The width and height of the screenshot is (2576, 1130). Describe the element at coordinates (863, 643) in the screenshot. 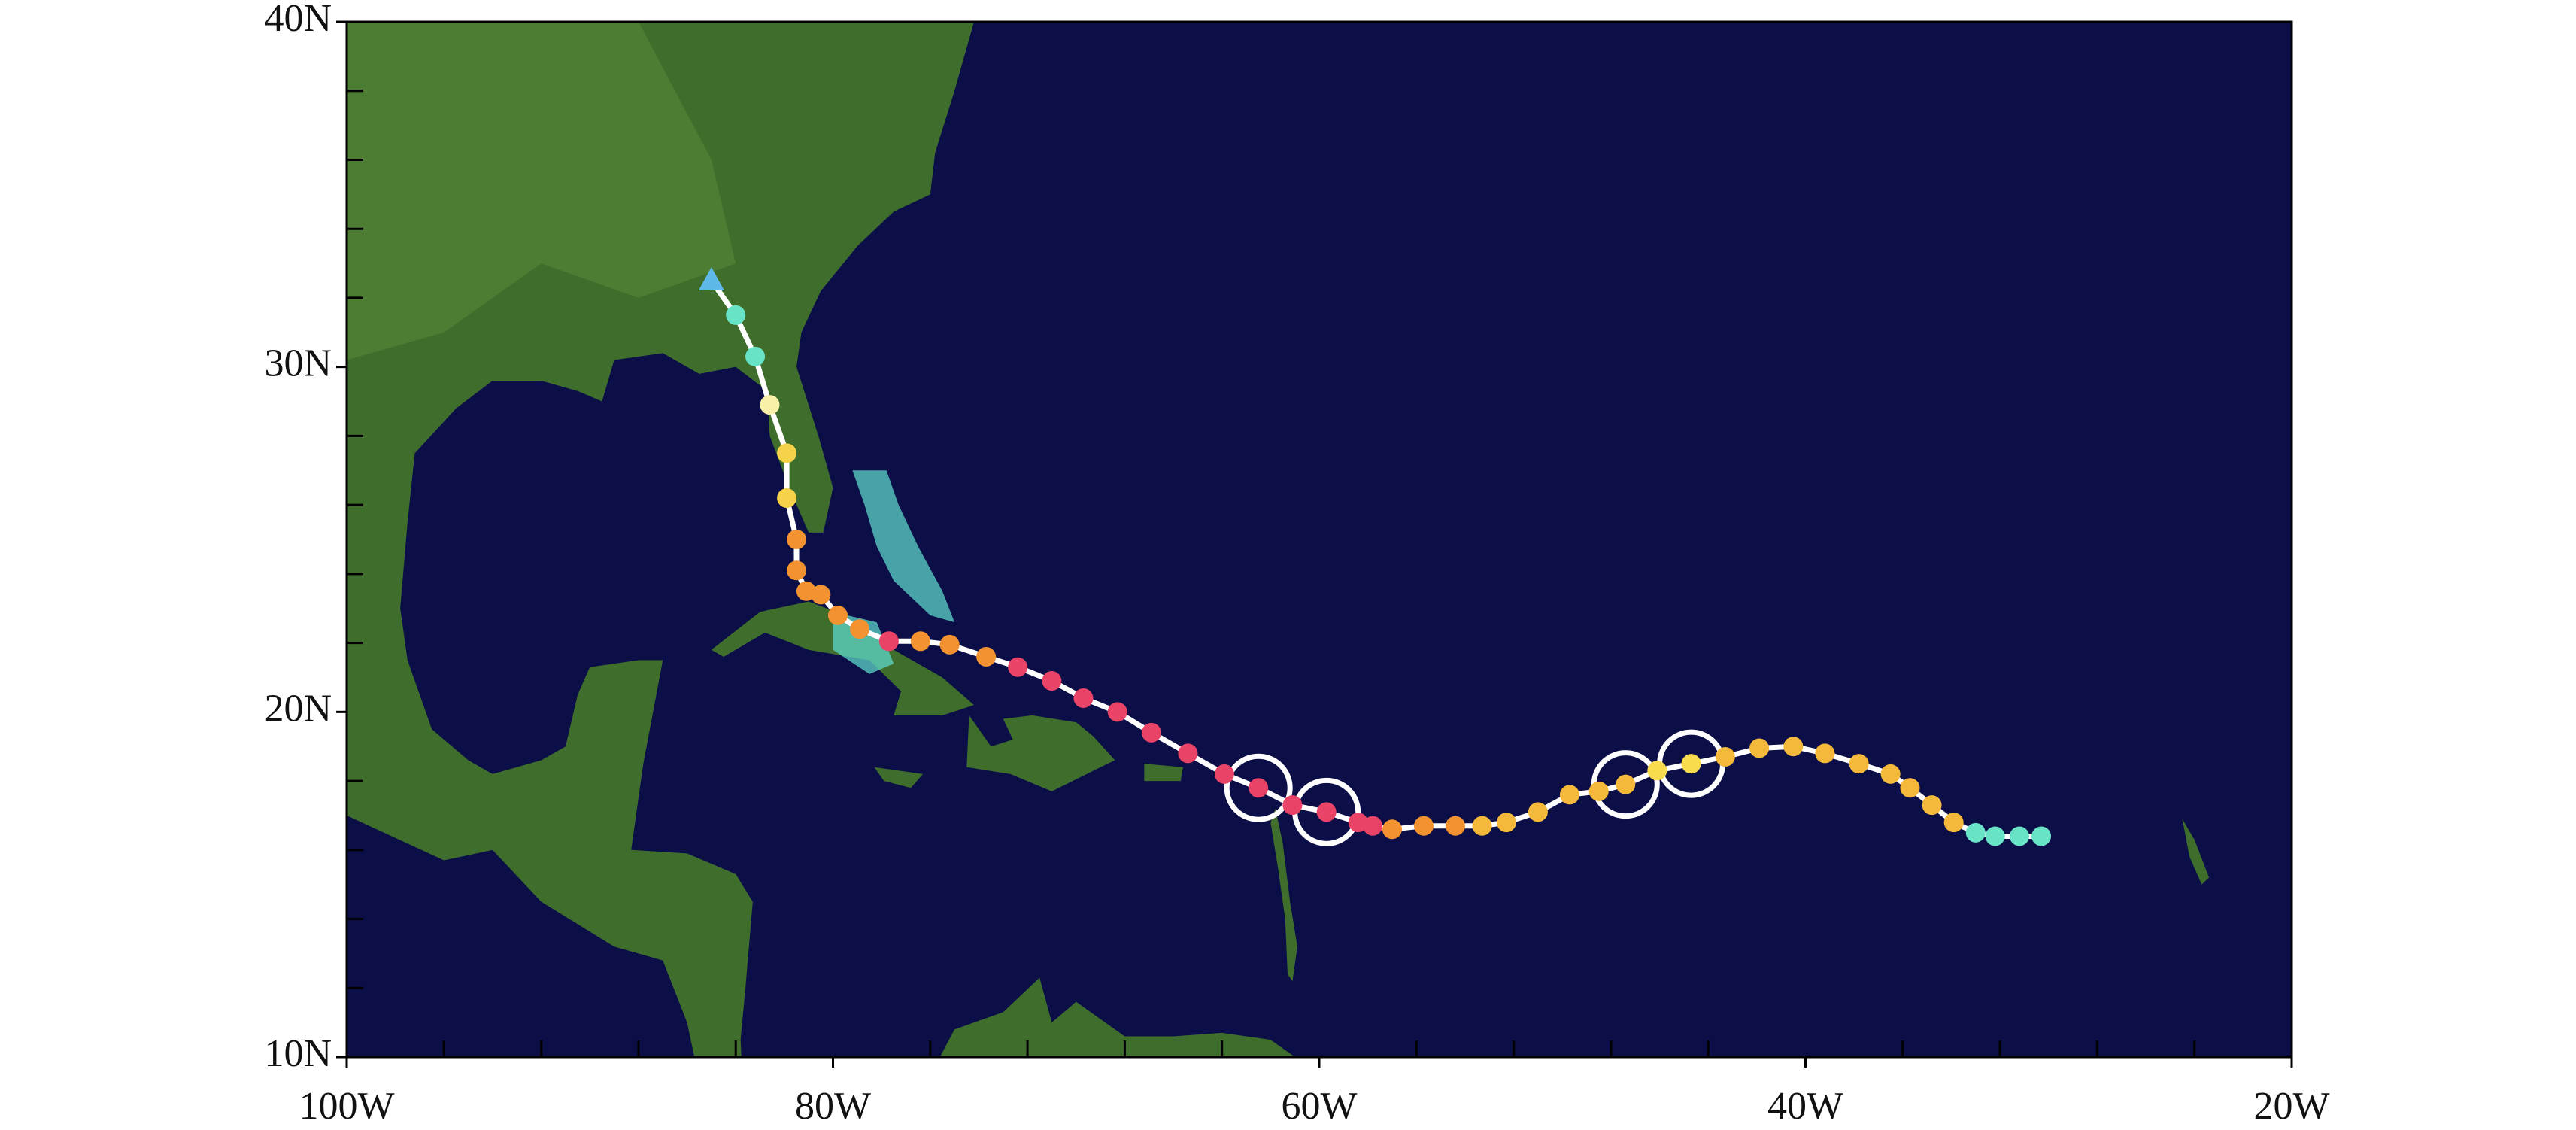

I see `cuba-shelf` at that location.